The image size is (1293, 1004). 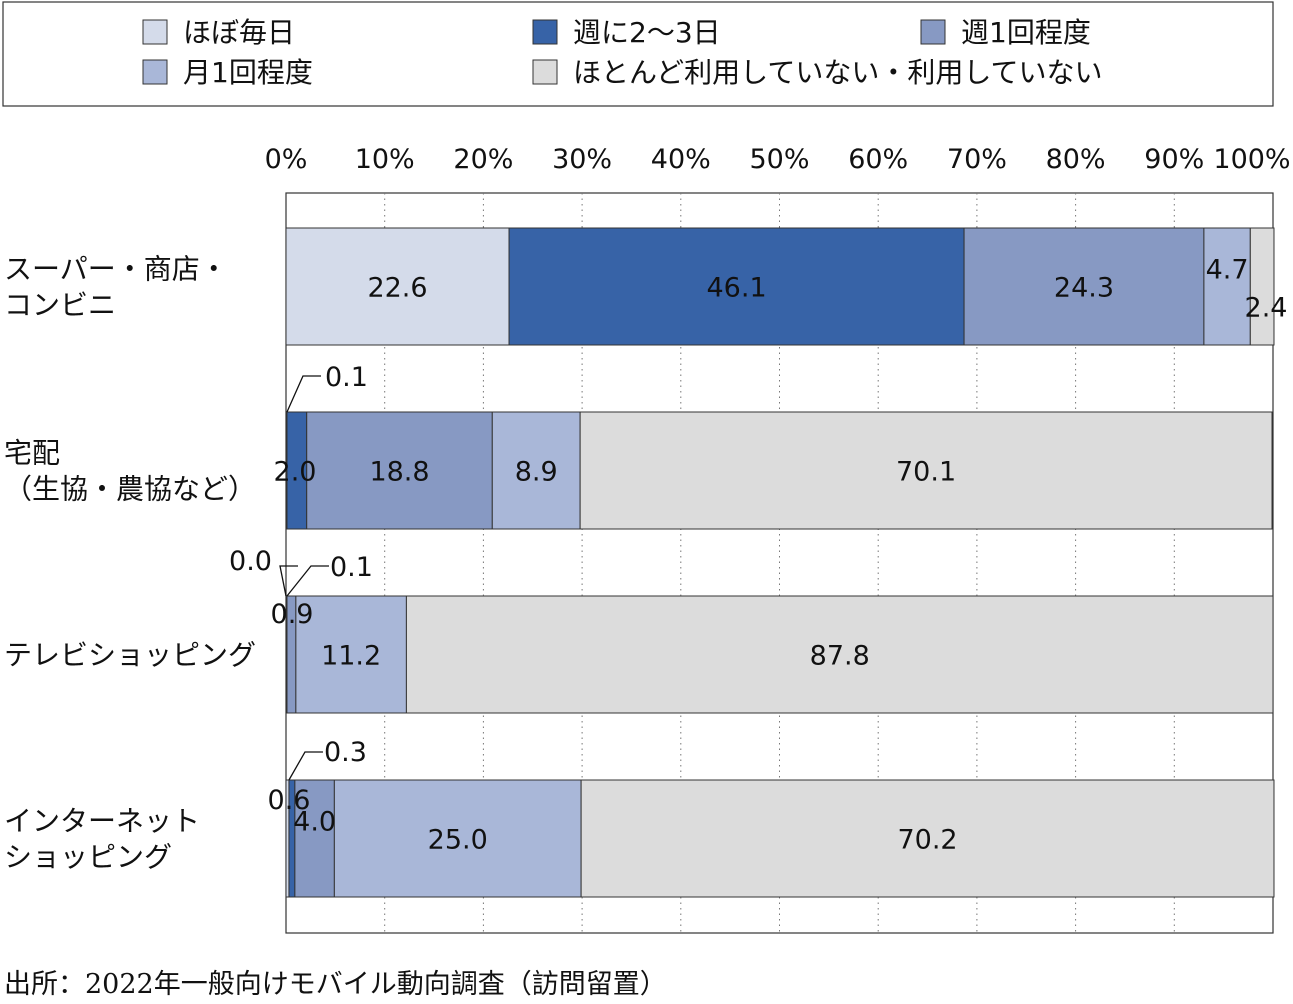 I want to click on data-label: 24.3, so click(x=1084, y=288).